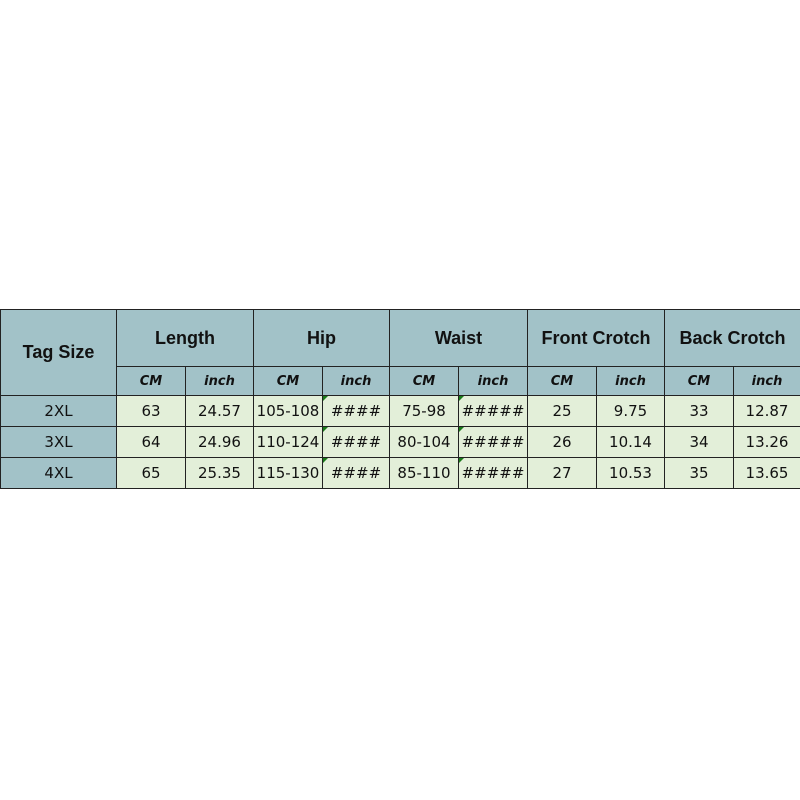  Describe the element at coordinates (58, 473) in the screenshot. I see `size-cell: 4XL` at that location.